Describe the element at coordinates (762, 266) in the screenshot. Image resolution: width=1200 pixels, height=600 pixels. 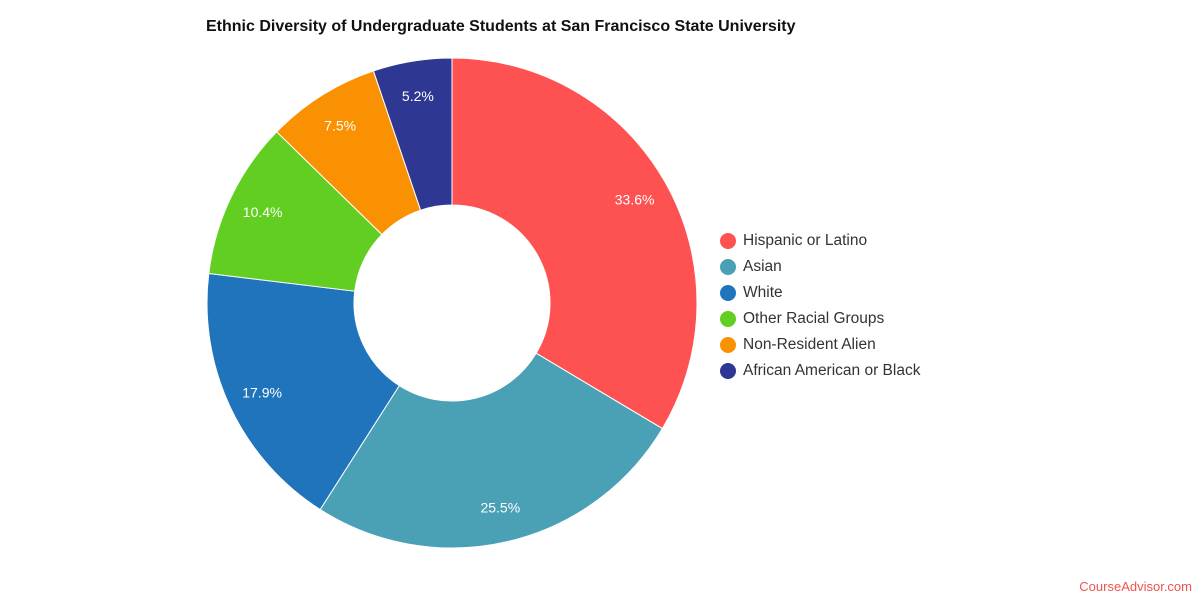
I see `legend-label: Asian` at that location.